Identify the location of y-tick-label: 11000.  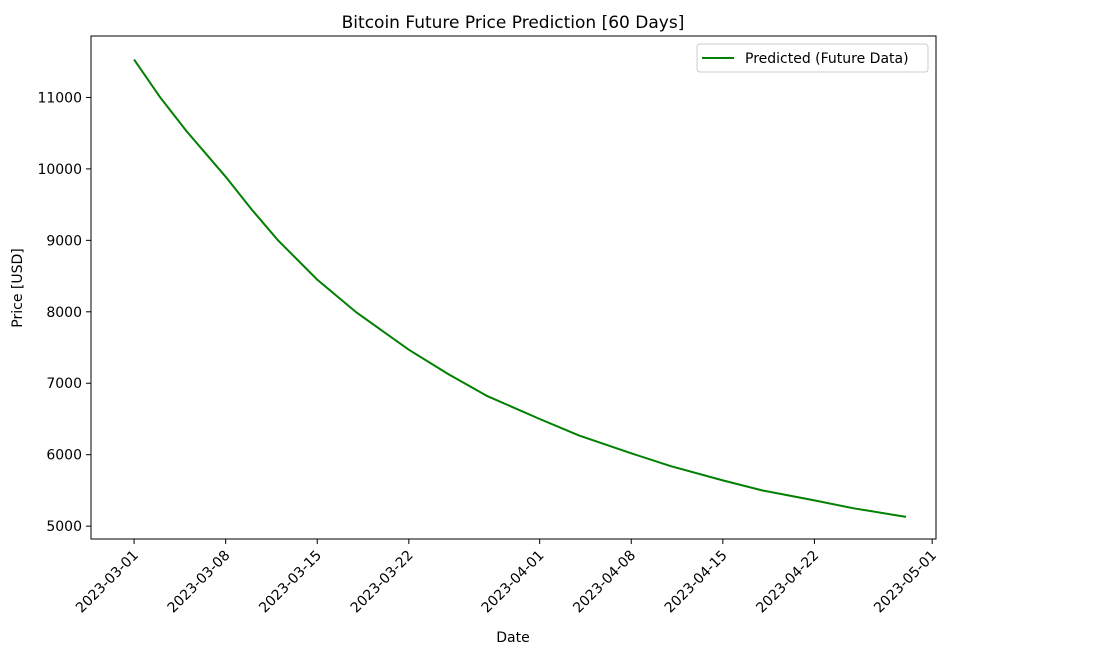
(59, 98).